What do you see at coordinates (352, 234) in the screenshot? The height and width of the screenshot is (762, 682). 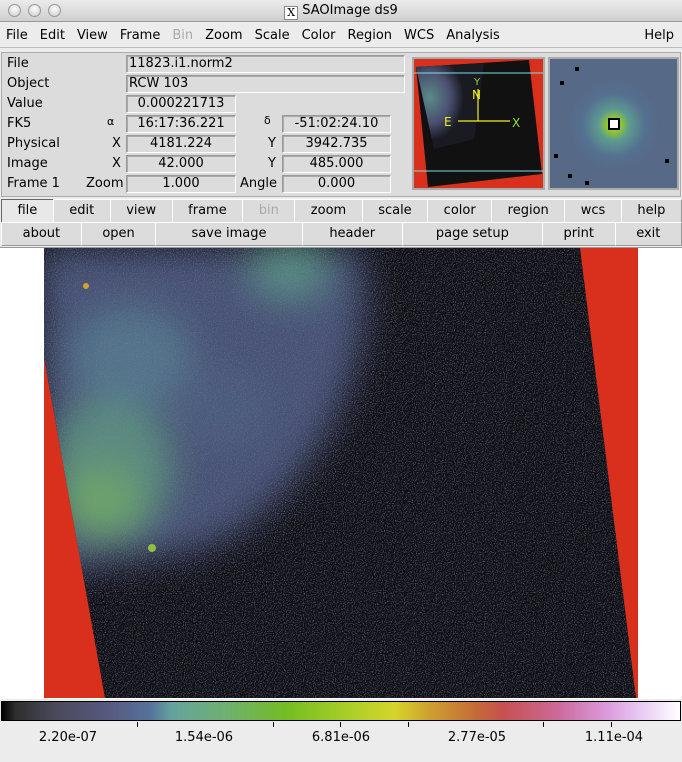 I see `header-button: header` at bounding box center [352, 234].